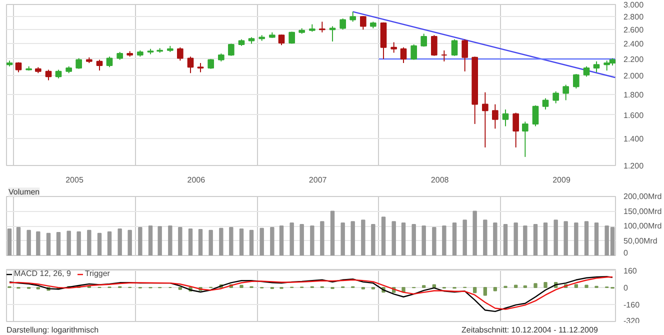 The image size is (664, 335). Describe the element at coordinates (52, 330) in the screenshot. I see `text: Darstellung: logarithmisch` at that location.